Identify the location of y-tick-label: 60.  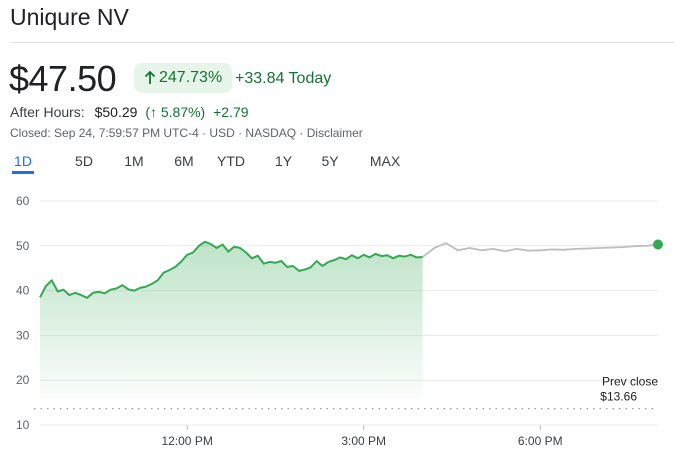
(23, 201).